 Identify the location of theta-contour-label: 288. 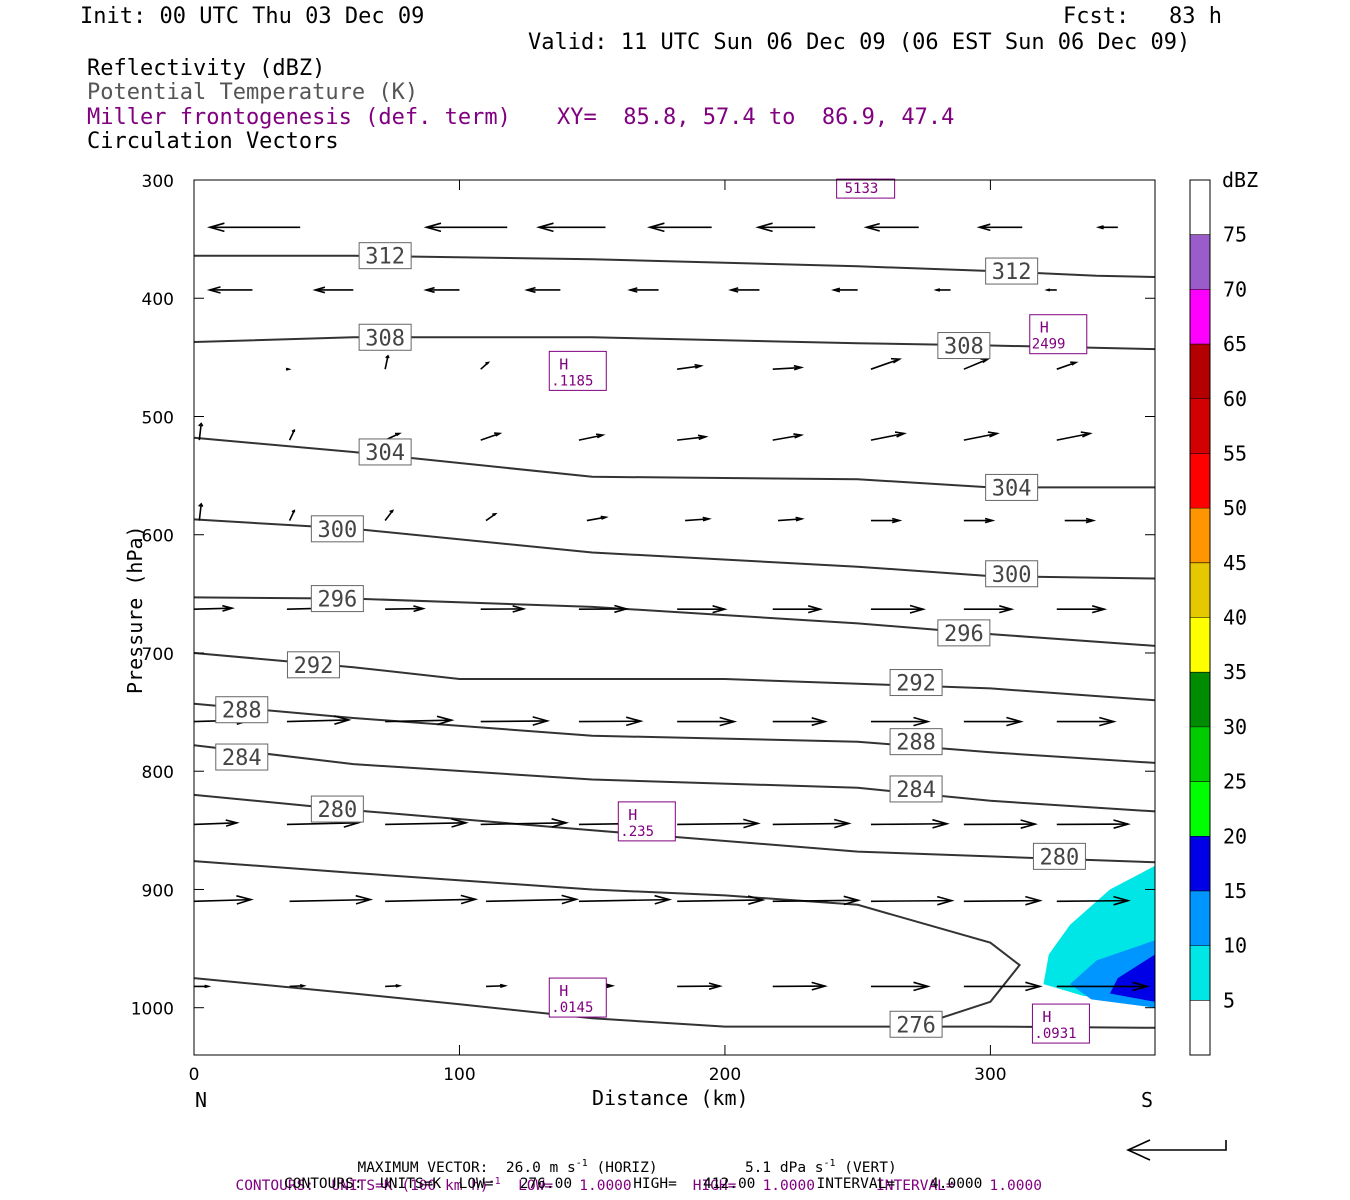
(916, 742).